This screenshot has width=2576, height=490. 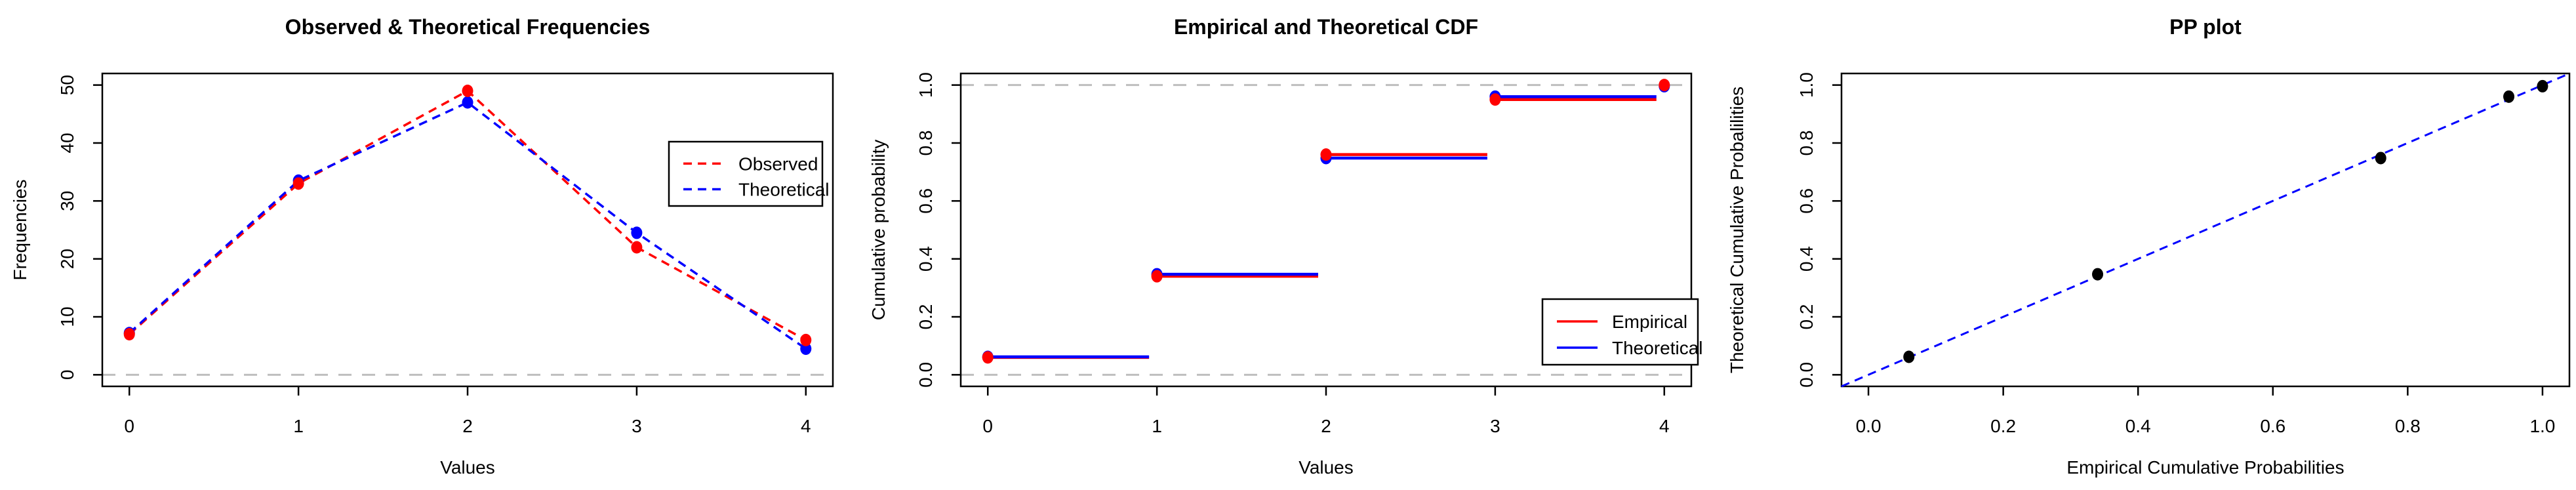 What do you see at coordinates (1737, 230) in the screenshot?
I see `y-axis-label: Theoretical Cumulative Probalilities` at bounding box center [1737, 230].